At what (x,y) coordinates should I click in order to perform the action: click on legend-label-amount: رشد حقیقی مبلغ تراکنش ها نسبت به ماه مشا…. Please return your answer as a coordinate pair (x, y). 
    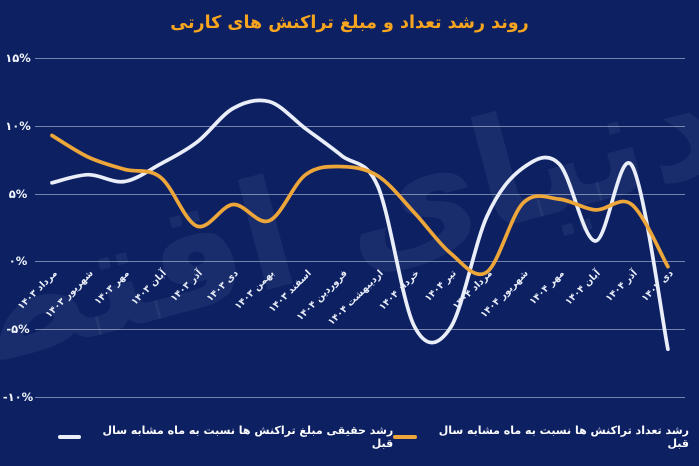
    Looking at the image, I should click on (248, 437).